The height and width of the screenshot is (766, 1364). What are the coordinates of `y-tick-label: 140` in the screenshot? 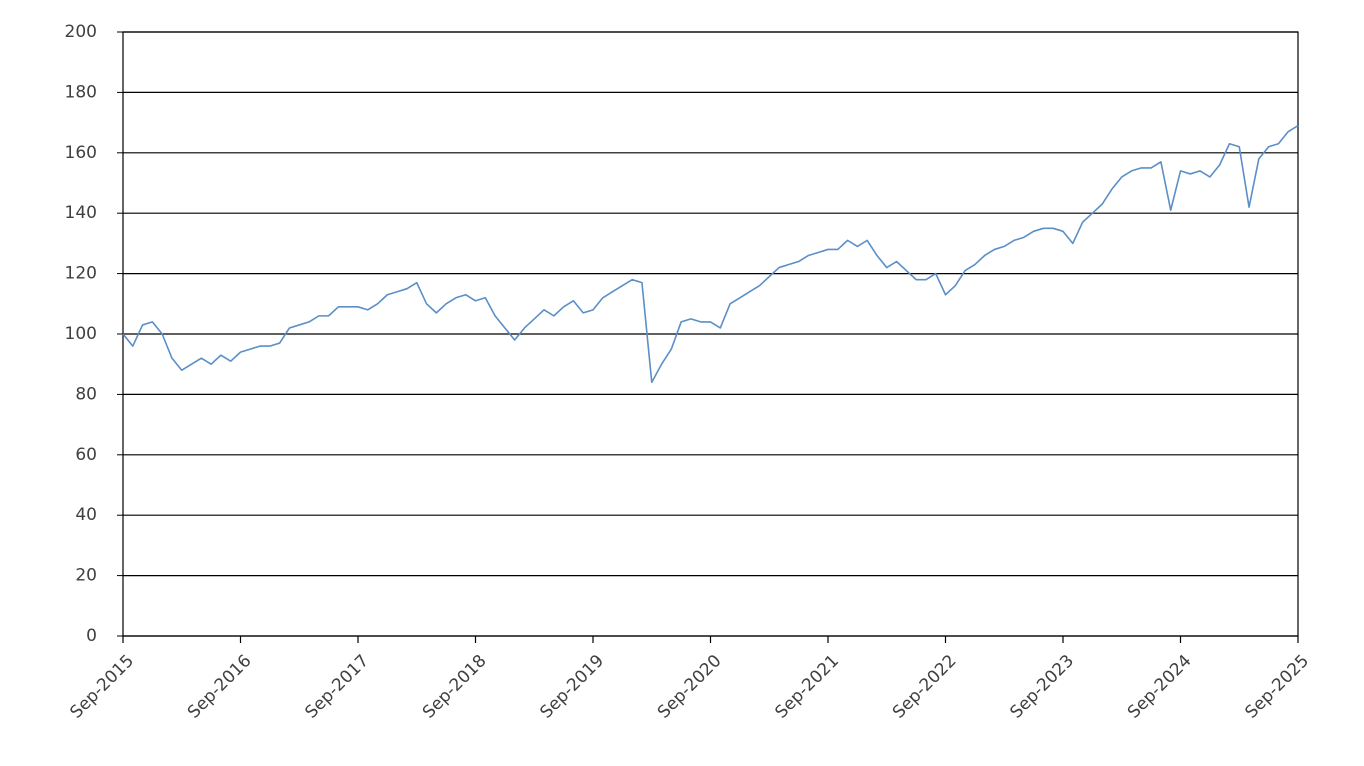 It's located at (81, 213).